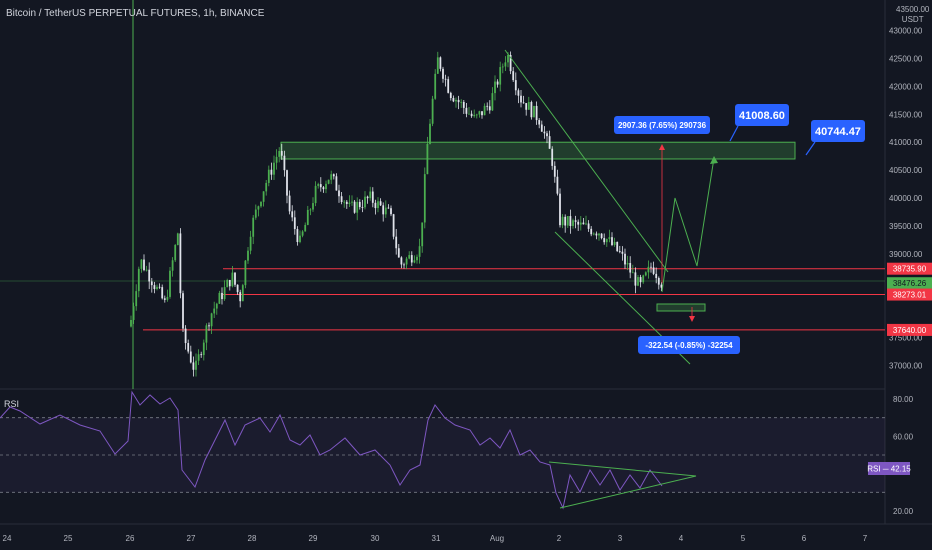  Describe the element at coordinates (692, 319) in the screenshot. I see `measure-down-arrowhead` at that location.